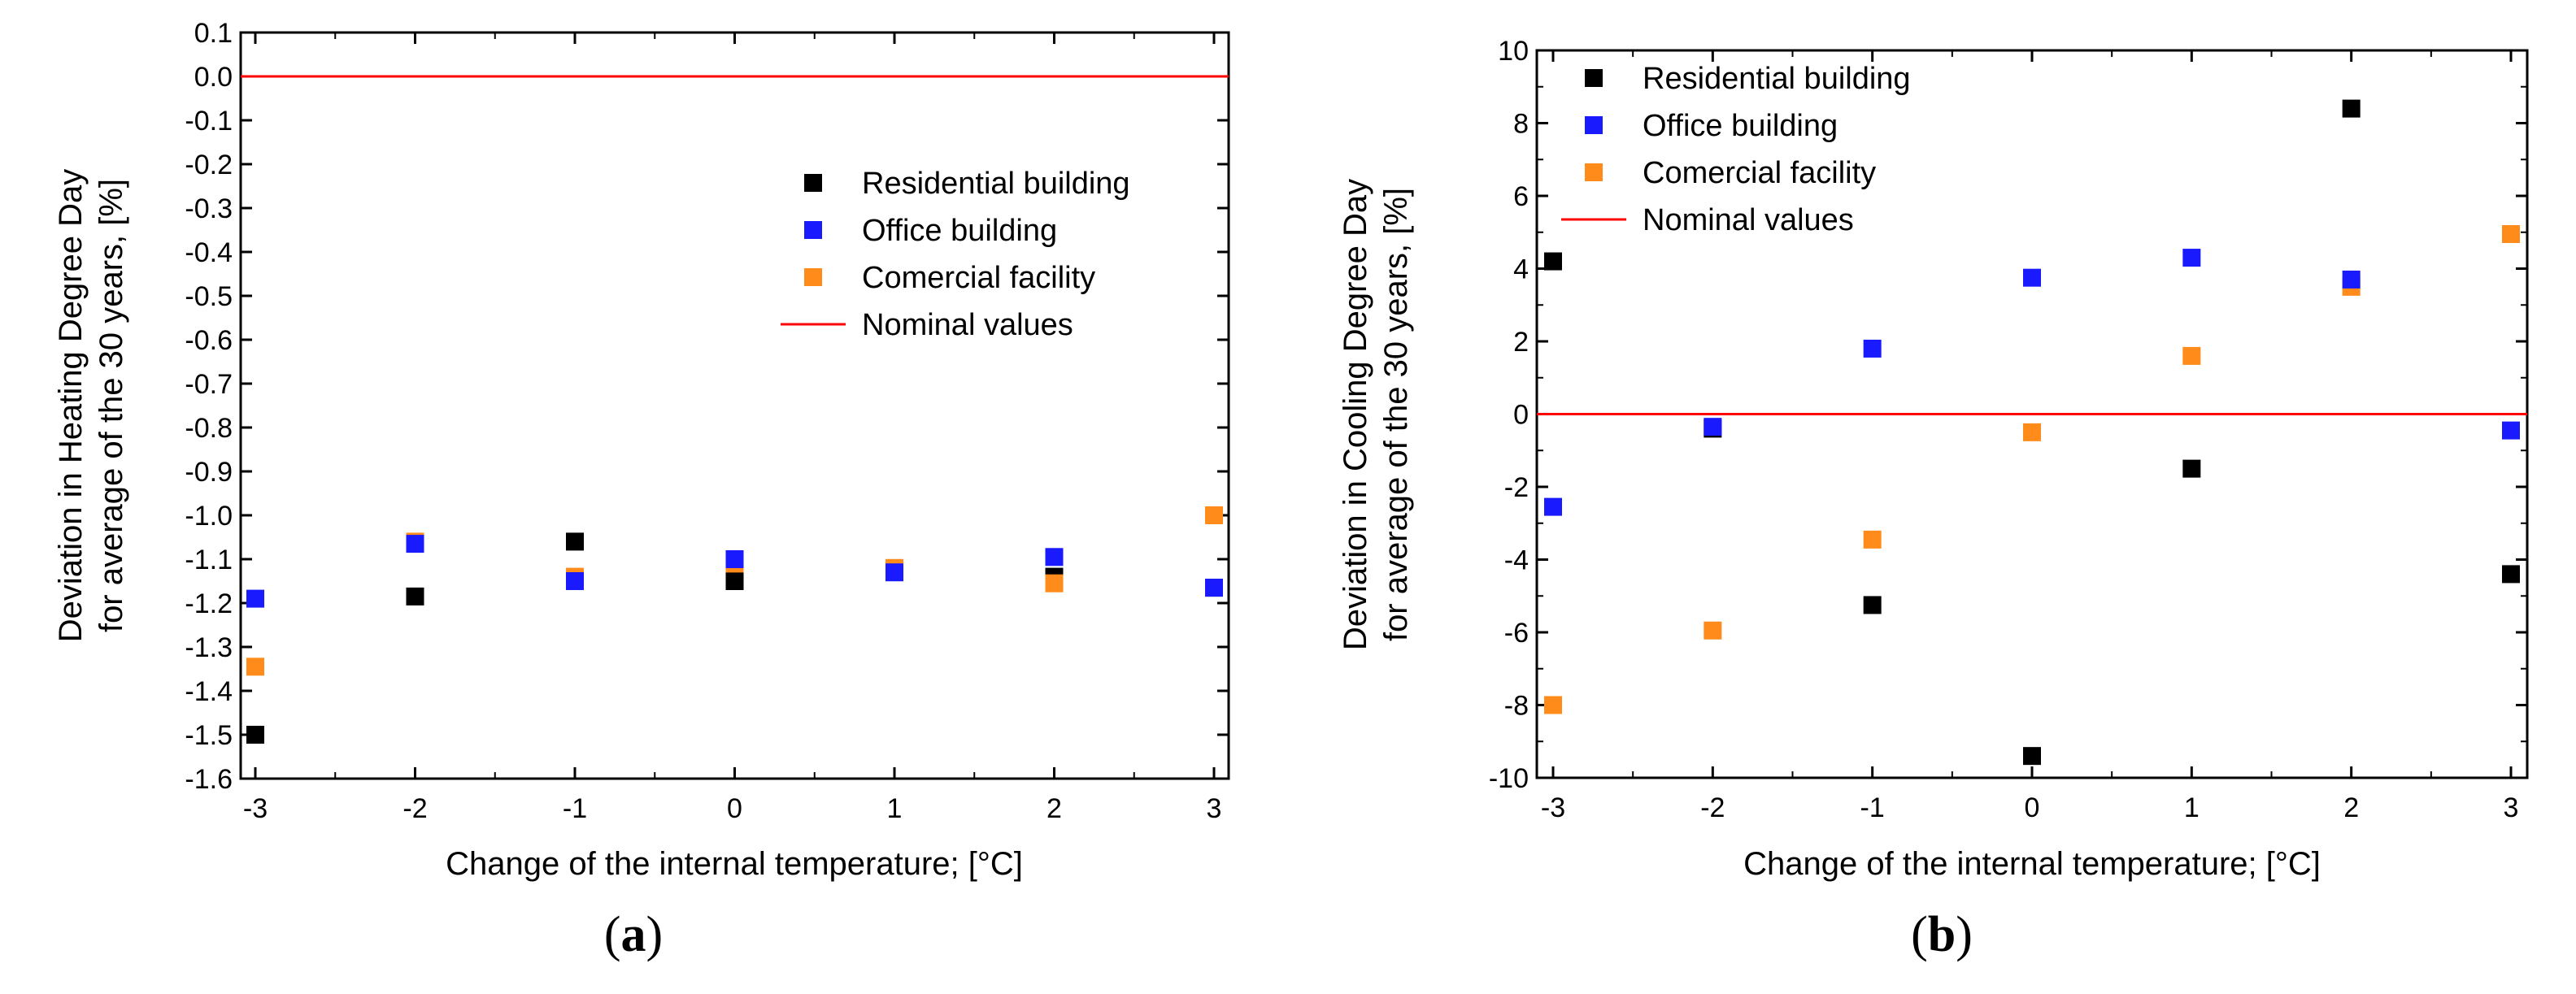  What do you see at coordinates (1356, 414) in the screenshot?
I see `y-axis-label-b-line-1: Deviation in Cooling Degree Day` at bounding box center [1356, 414].